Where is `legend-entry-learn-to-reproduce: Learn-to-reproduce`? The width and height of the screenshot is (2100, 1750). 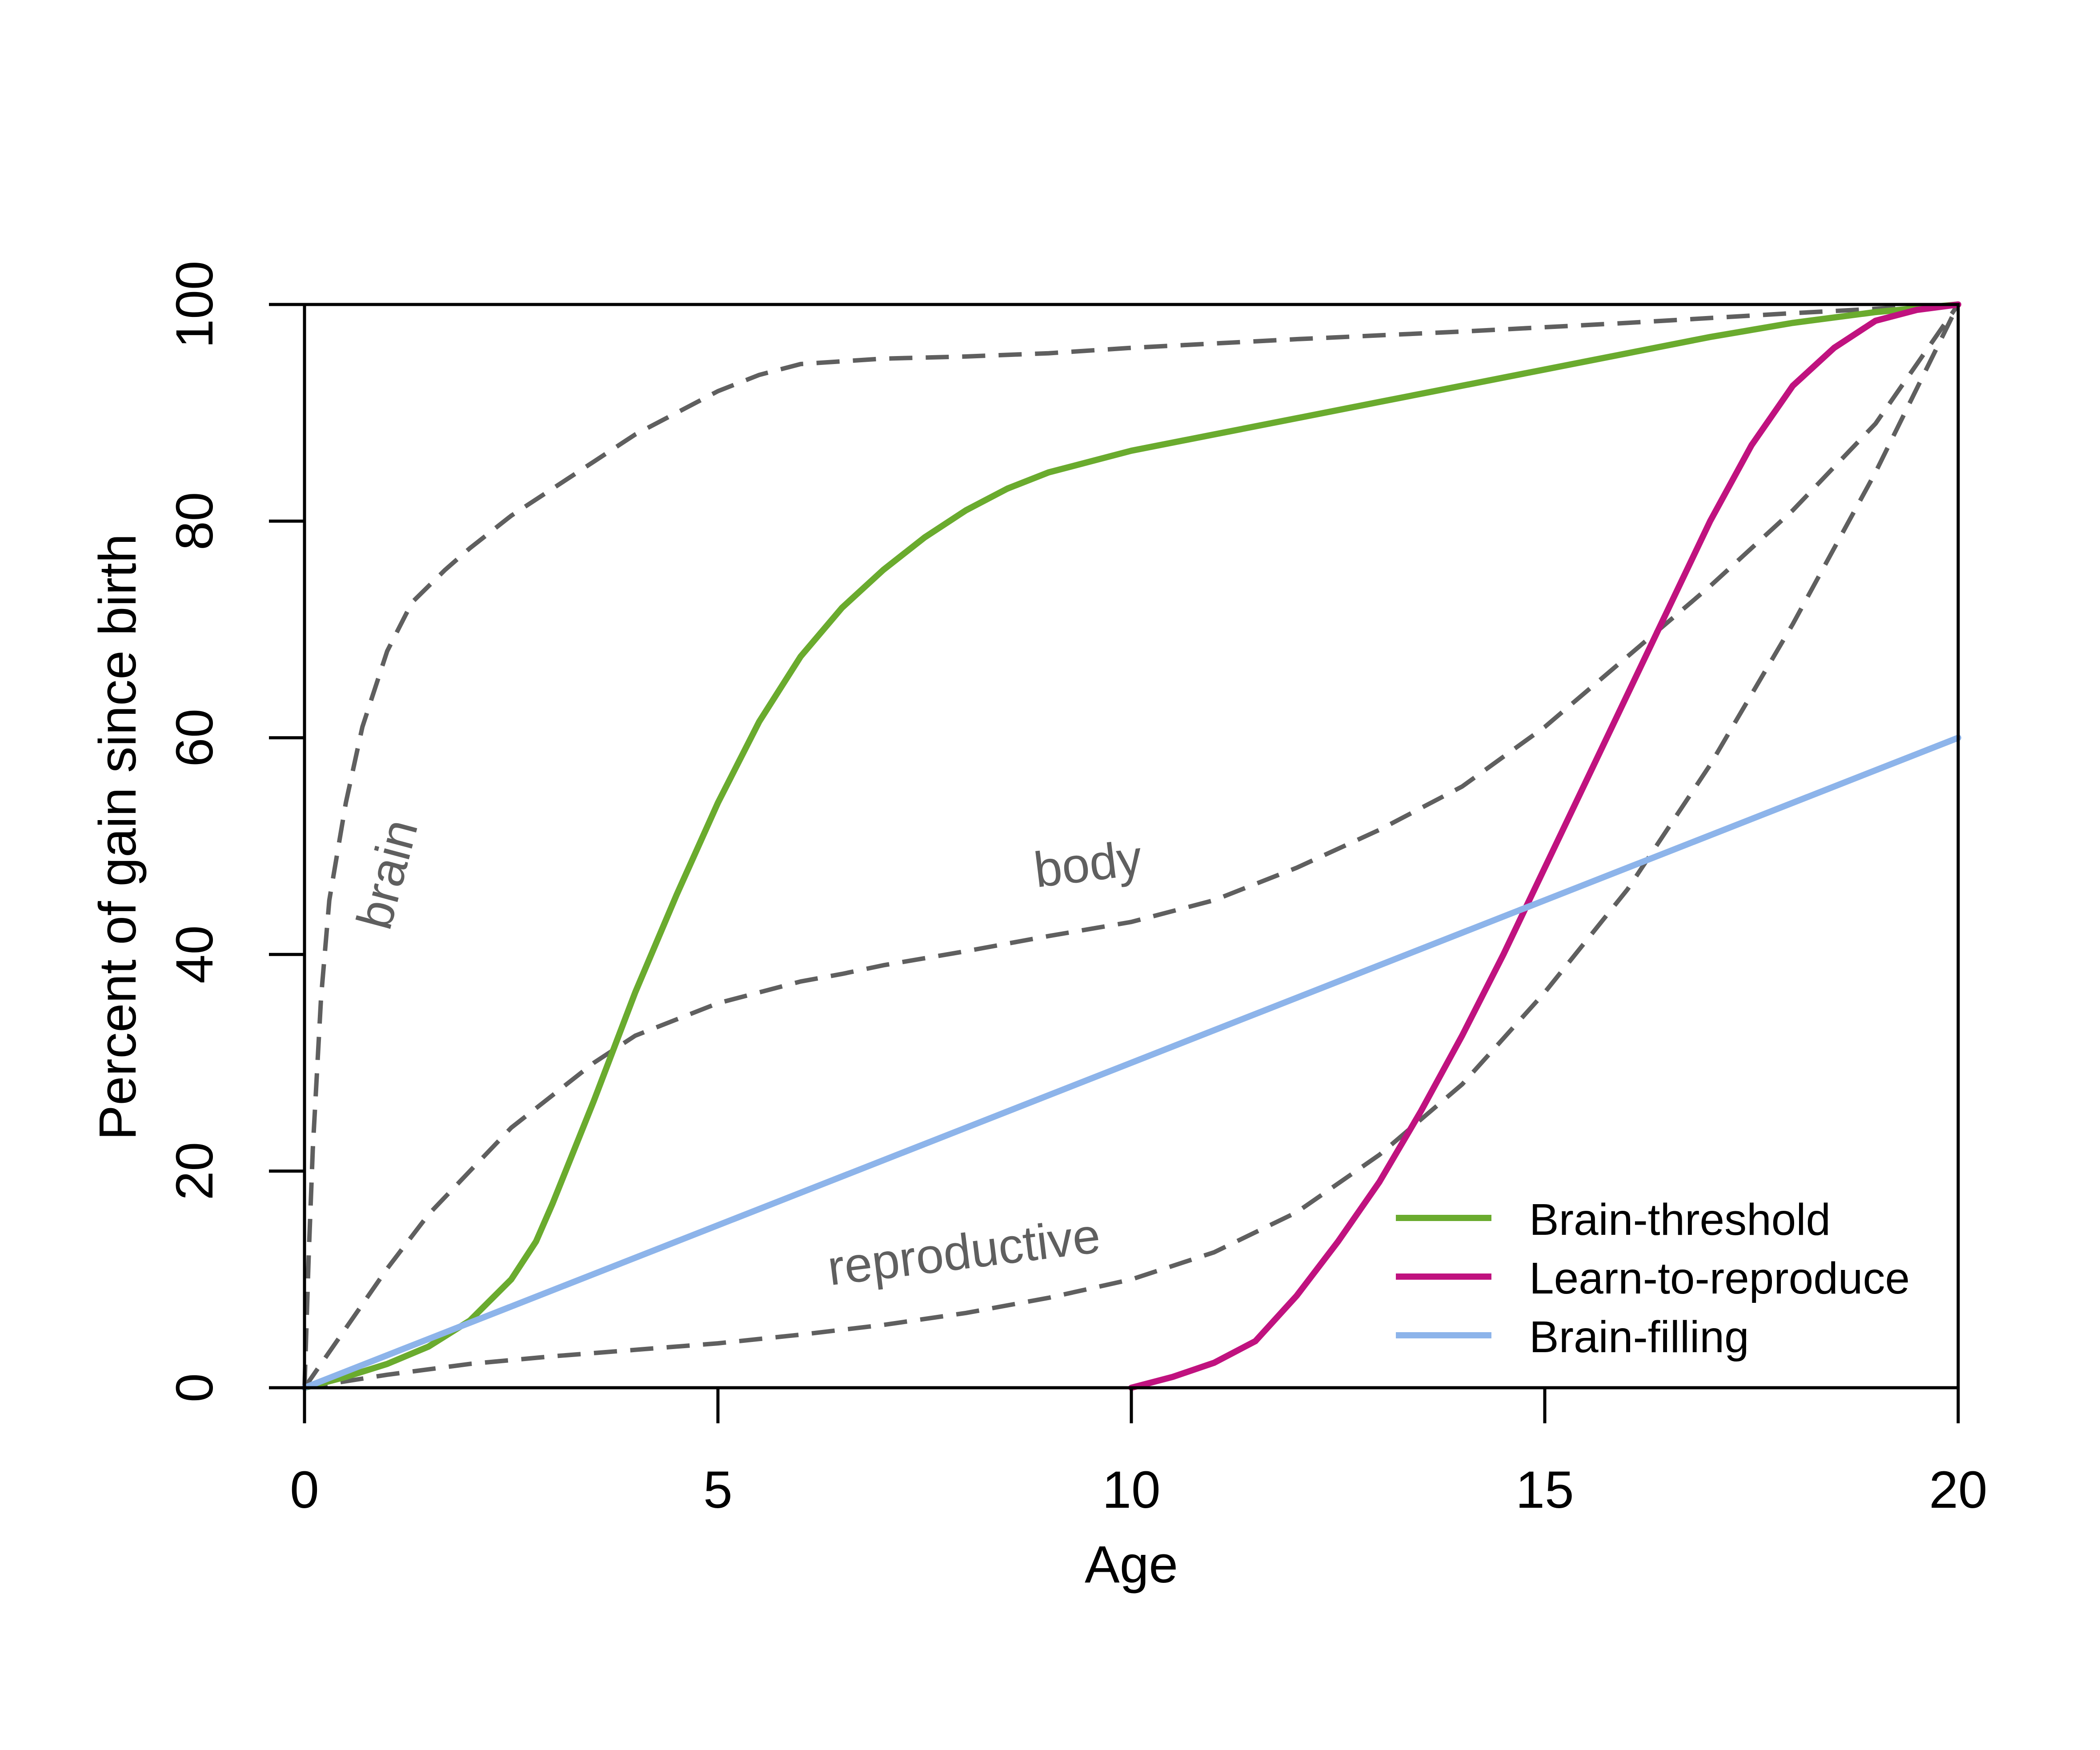 legend-entry-learn-to-reproduce: Learn-to-reproduce is located at coordinates (1653, 1278).